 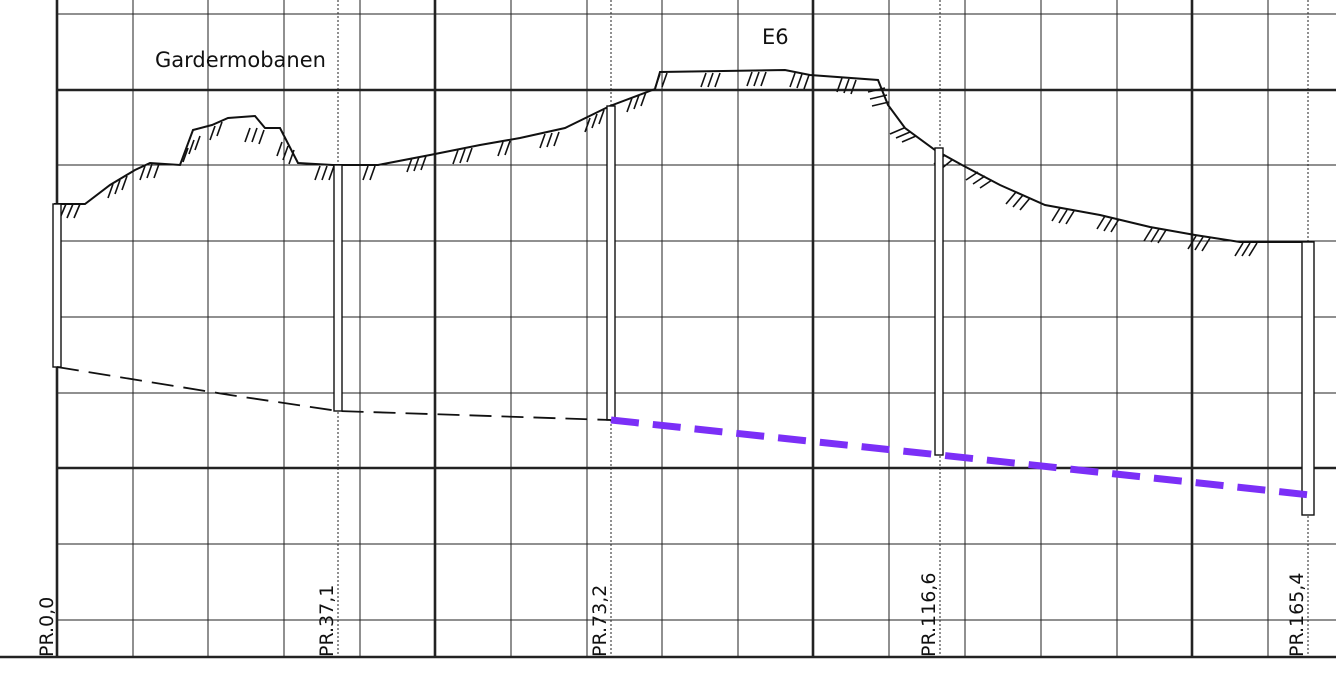 What do you see at coordinates (672, 615) in the screenshot?
I see `borehole-labels: PR.0,0 PR.37,1 PR.73,2 PR.116,6 PR.165,4` at bounding box center [672, 615].